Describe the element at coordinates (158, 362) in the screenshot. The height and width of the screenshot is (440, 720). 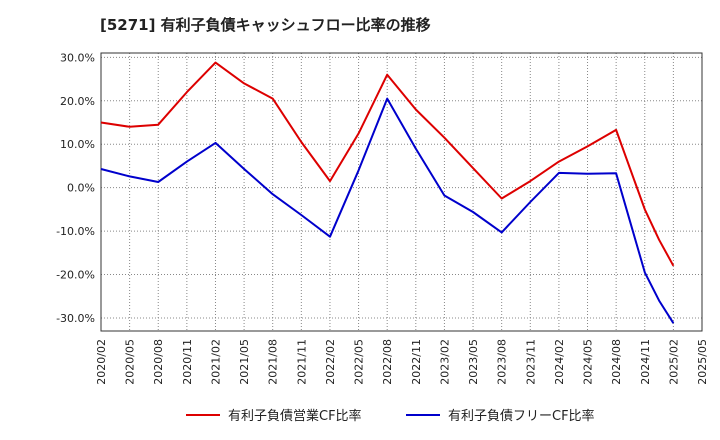
I see `x-tick-label: 2020/08` at that location.